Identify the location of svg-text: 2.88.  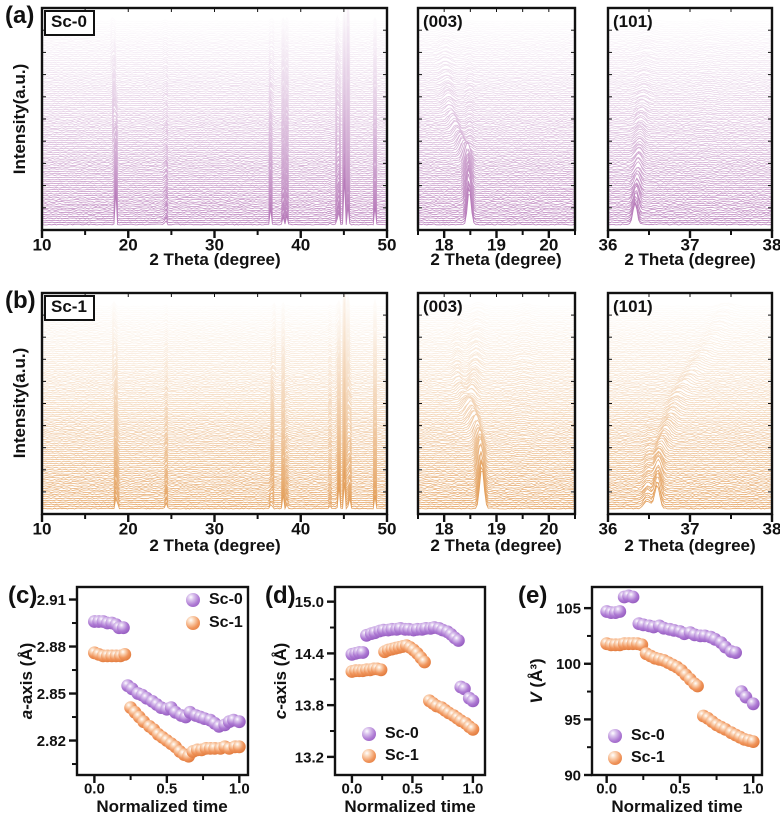
(51, 647).